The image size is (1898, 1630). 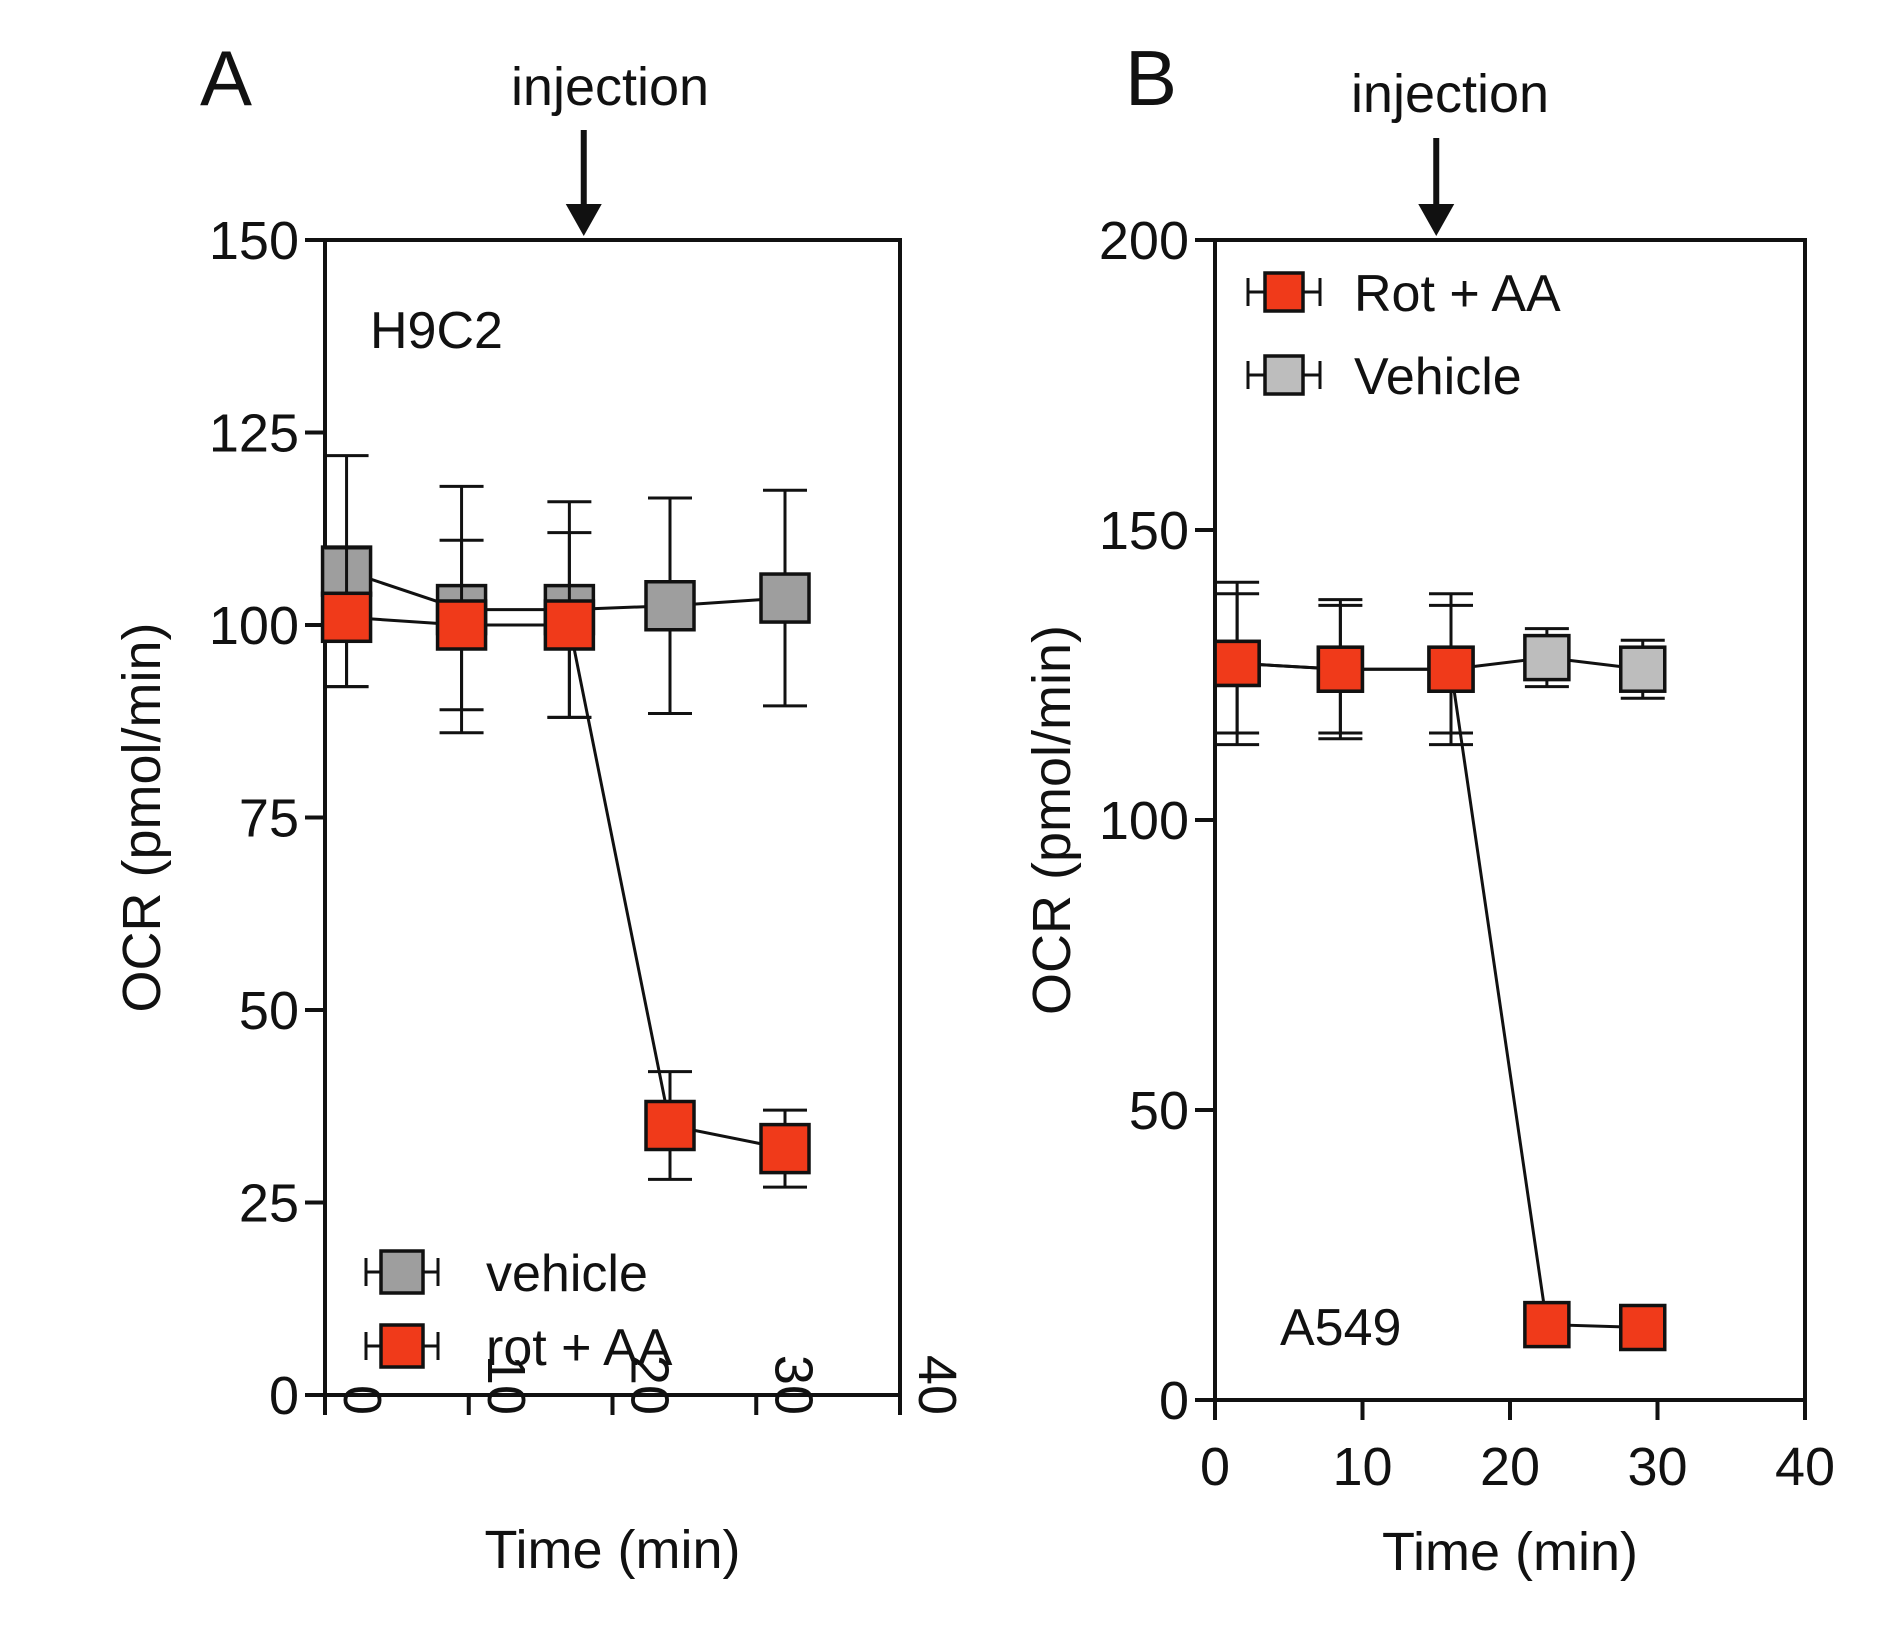 I want to click on panel-letter: A, so click(x=226, y=78).